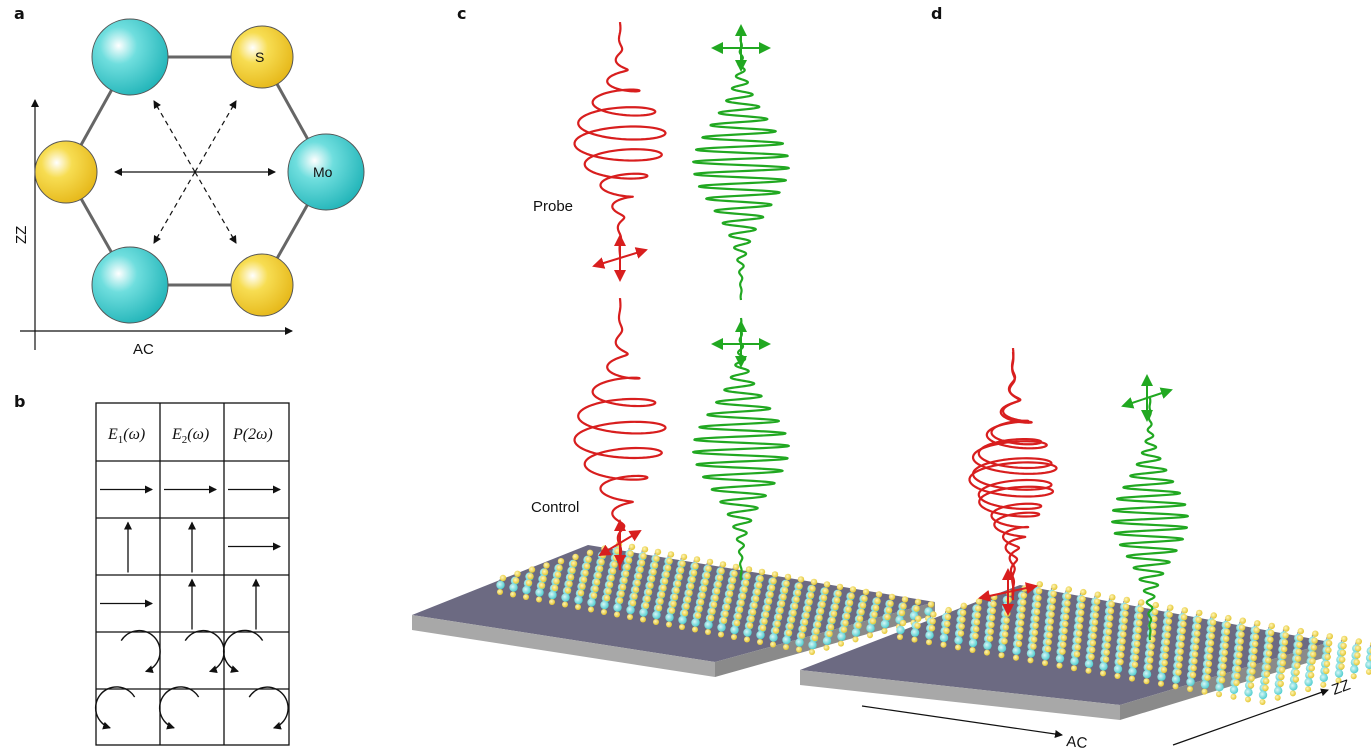  I want to click on mos2-lattice, so click(1133, 643).